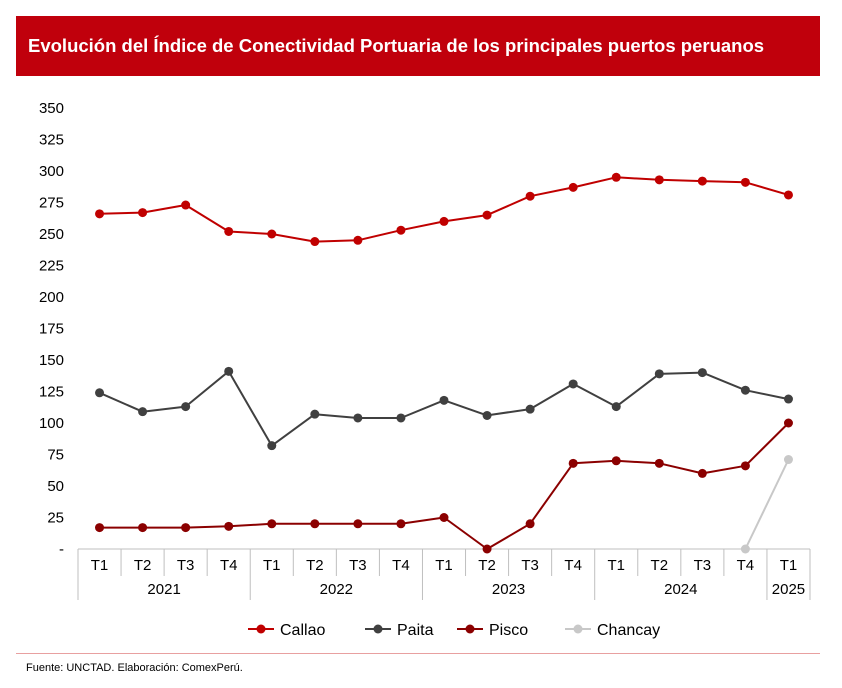 Image resolution: width=842 pixels, height=688 pixels. Describe the element at coordinates (163, 589) in the screenshot. I see `x-group-label: 2021` at that location.